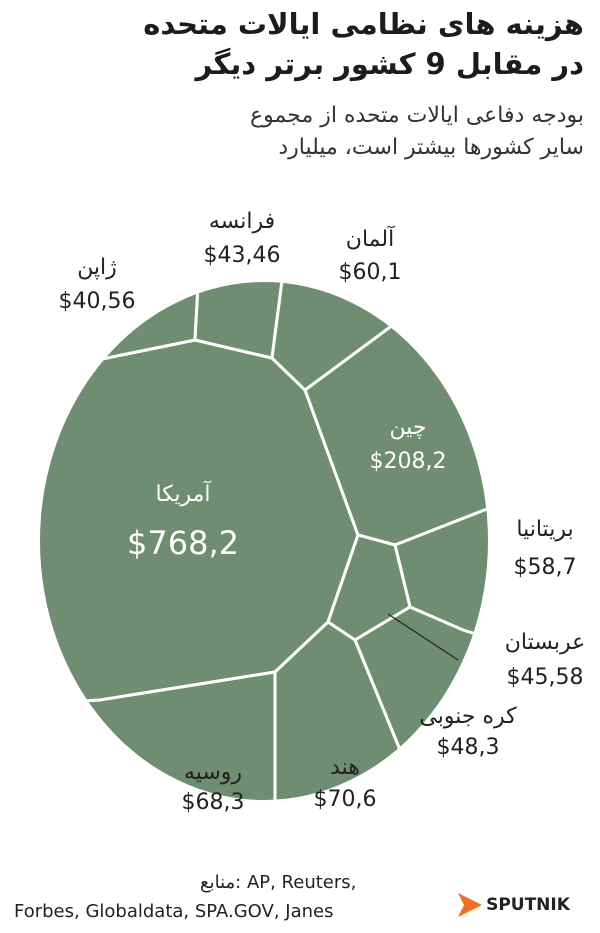 The image size is (600, 933). I want to click on category-label: کره جنوبی, so click(468, 716).